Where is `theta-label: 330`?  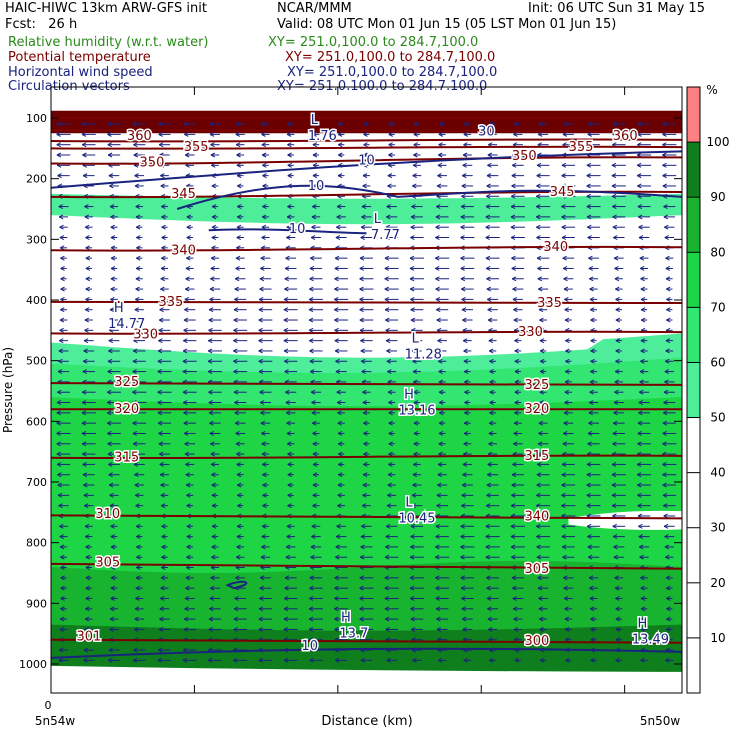
theta-label: 330 is located at coordinates (530, 332).